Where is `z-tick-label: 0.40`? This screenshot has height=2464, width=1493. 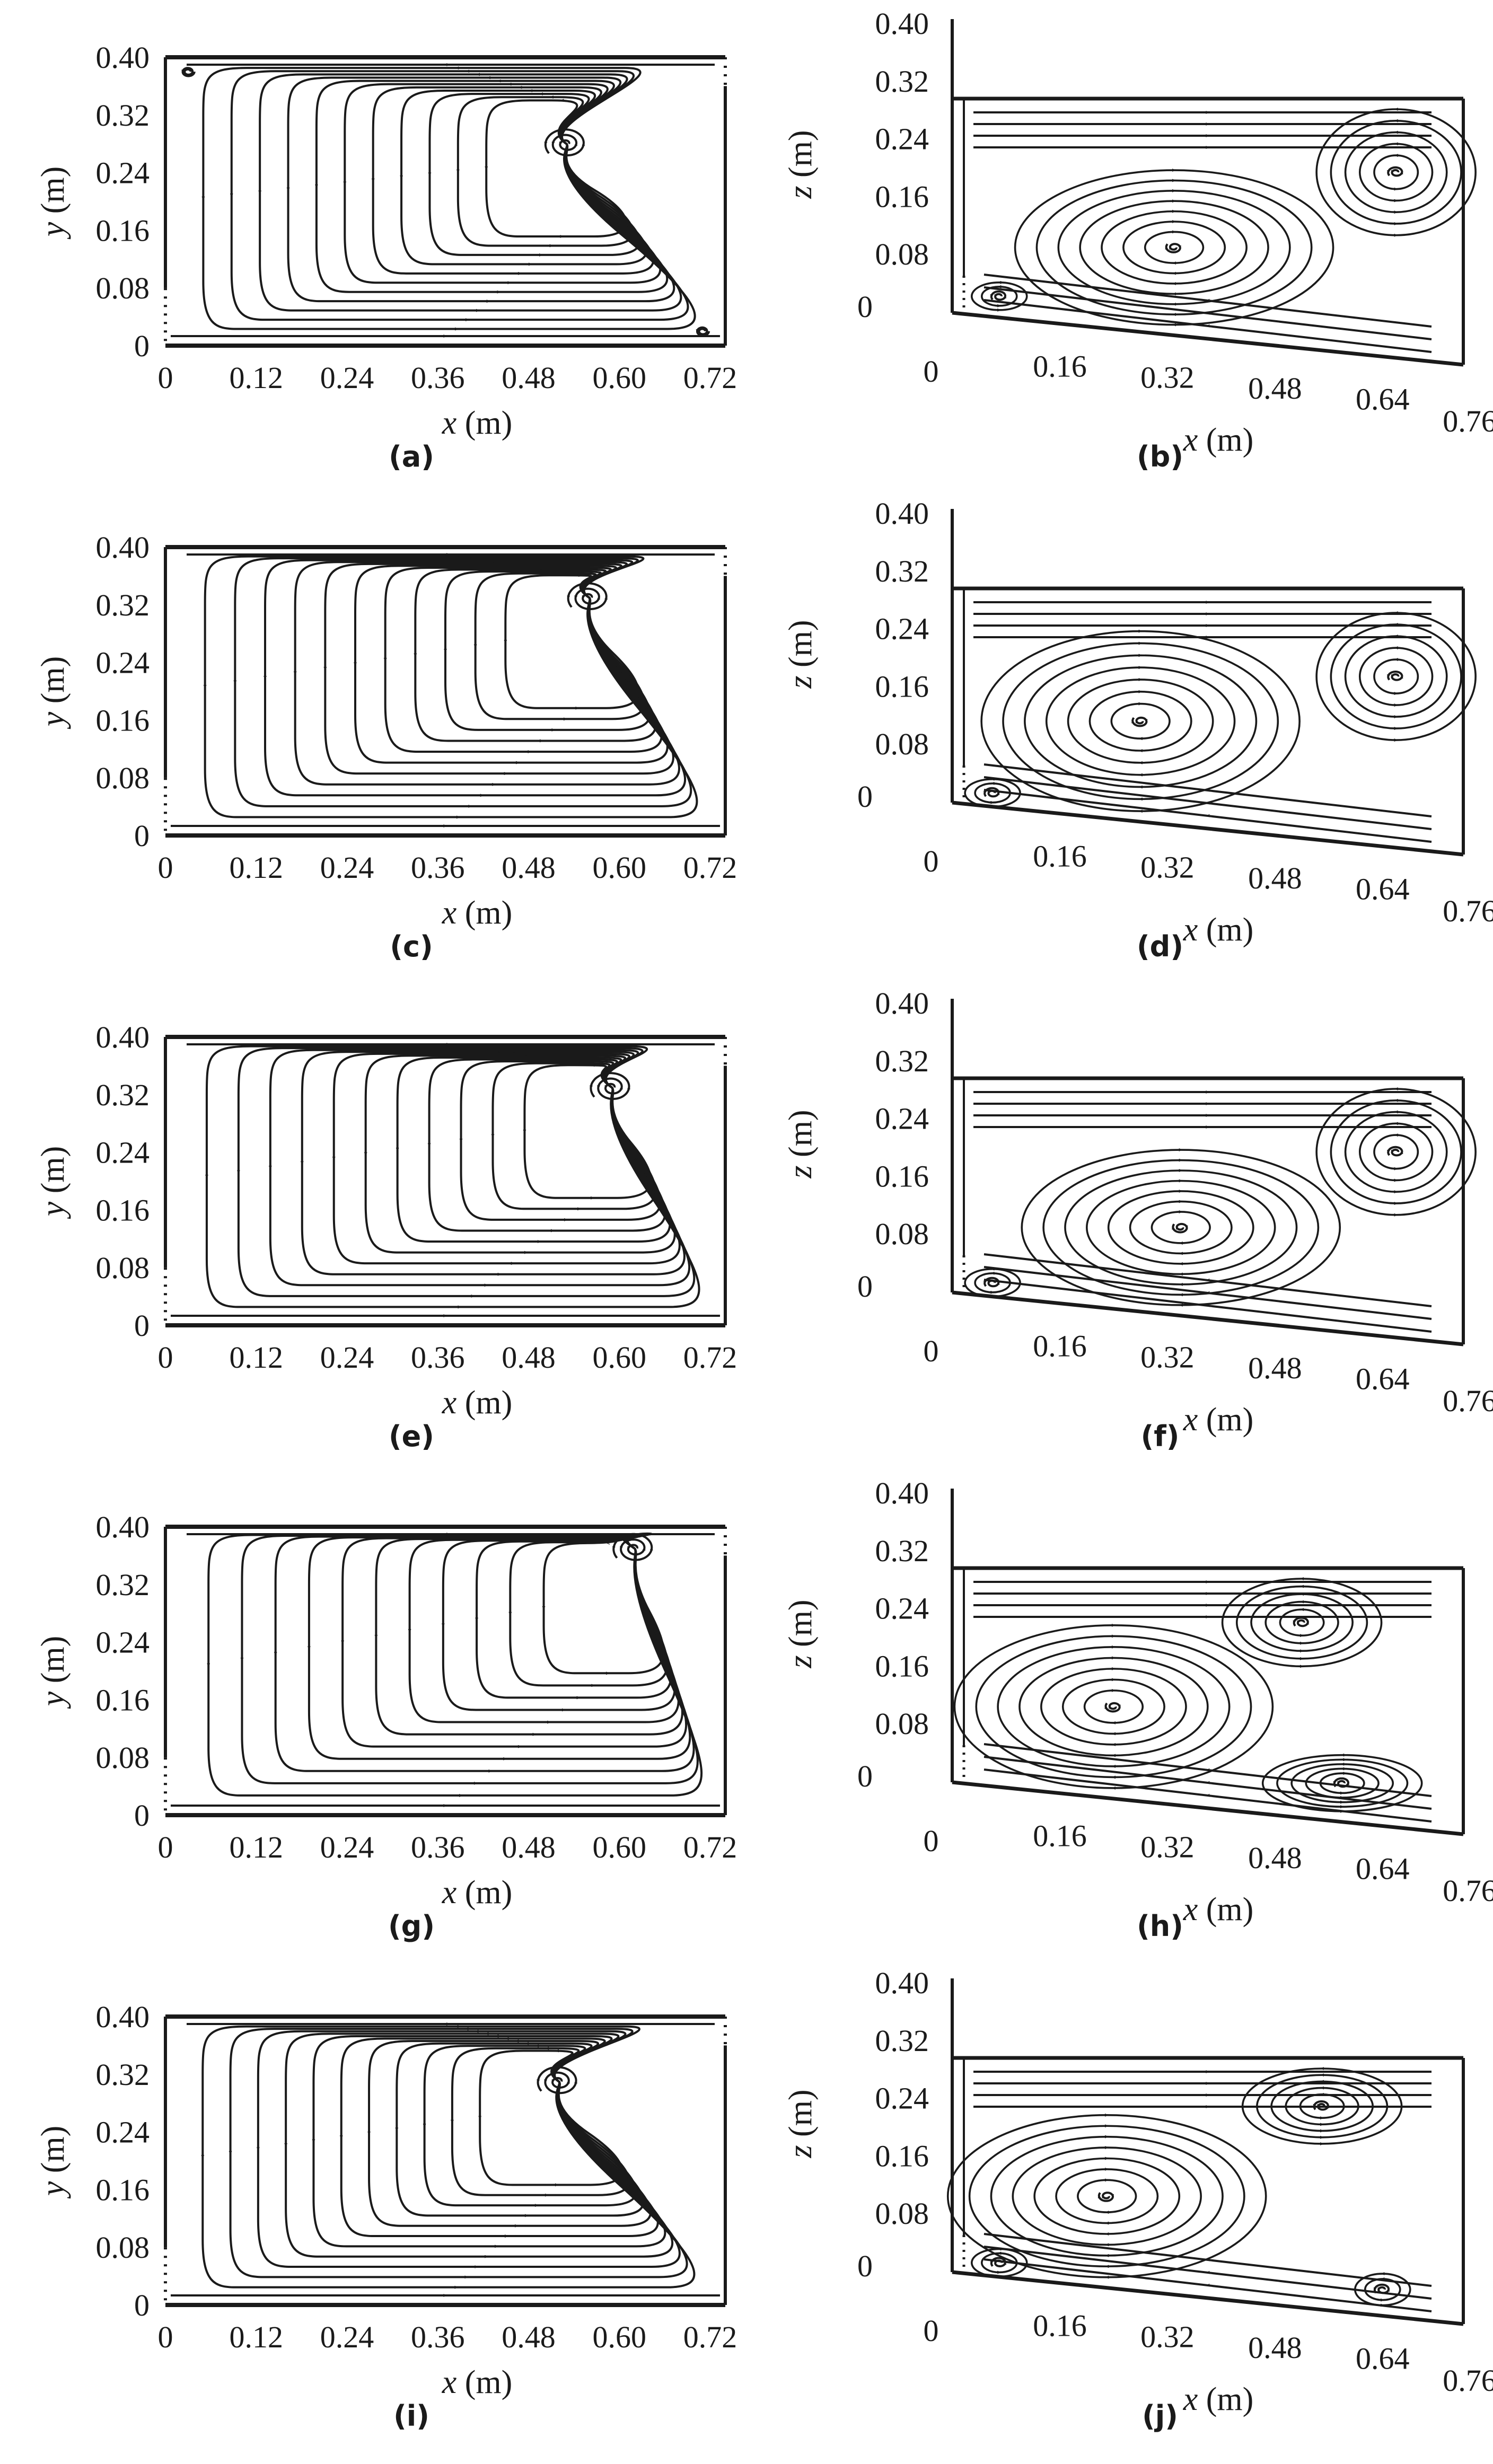 z-tick-label: 0.40 is located at coordinates (902, 1493).